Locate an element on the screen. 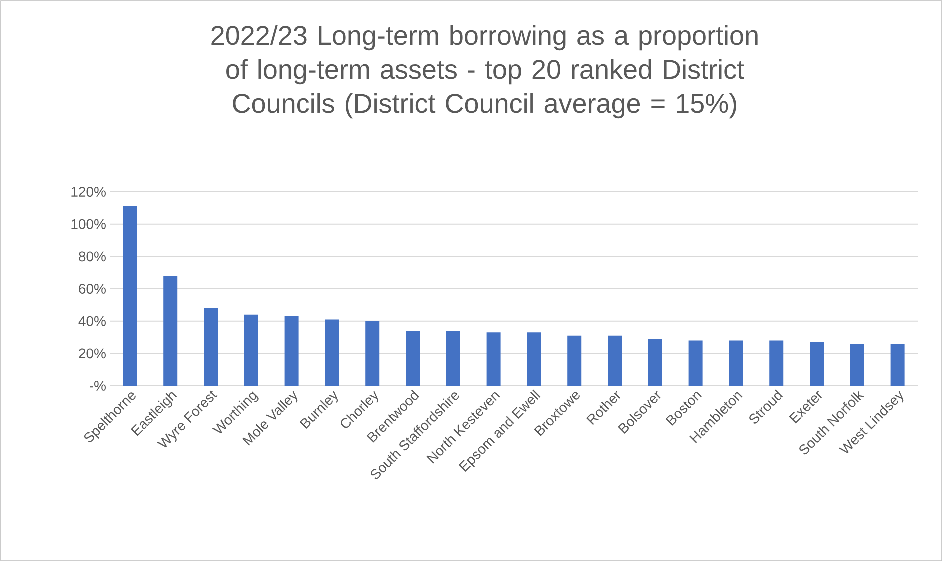 This screenshot has height=562, width=952. y-tick-label: 40% is located at coordinates (92, 321).